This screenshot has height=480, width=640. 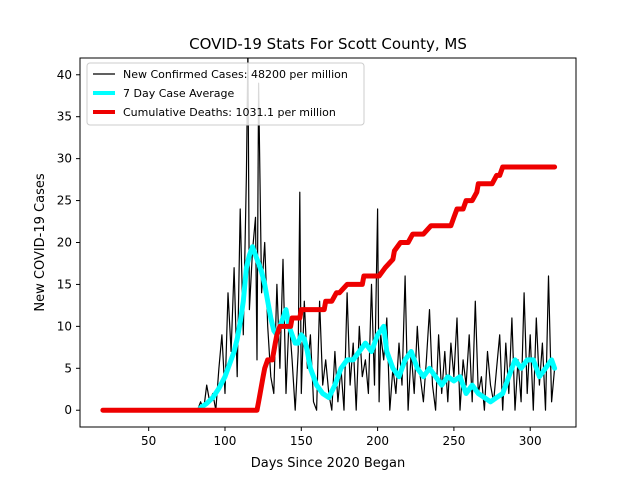 What do you see at coordinates (225, 441) in the screenshot?
I see `x-tick-label: 100` at bounding box center [225, 441].